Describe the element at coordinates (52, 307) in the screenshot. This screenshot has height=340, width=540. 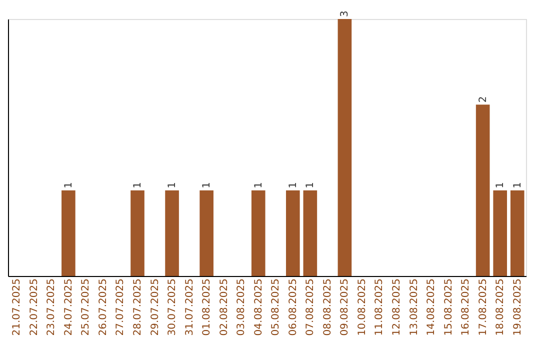
I see `x-tick-label: 23.07.2025` at that location.